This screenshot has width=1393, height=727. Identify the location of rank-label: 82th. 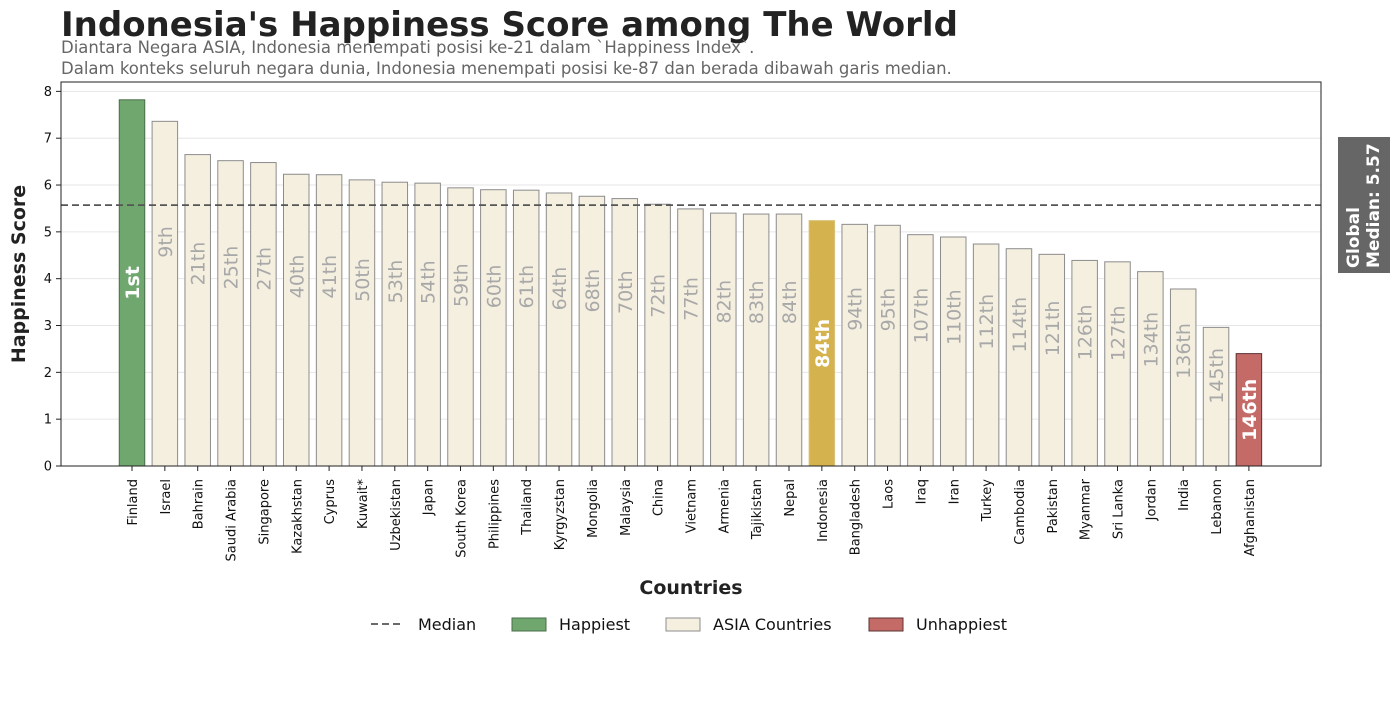
(724, 302).